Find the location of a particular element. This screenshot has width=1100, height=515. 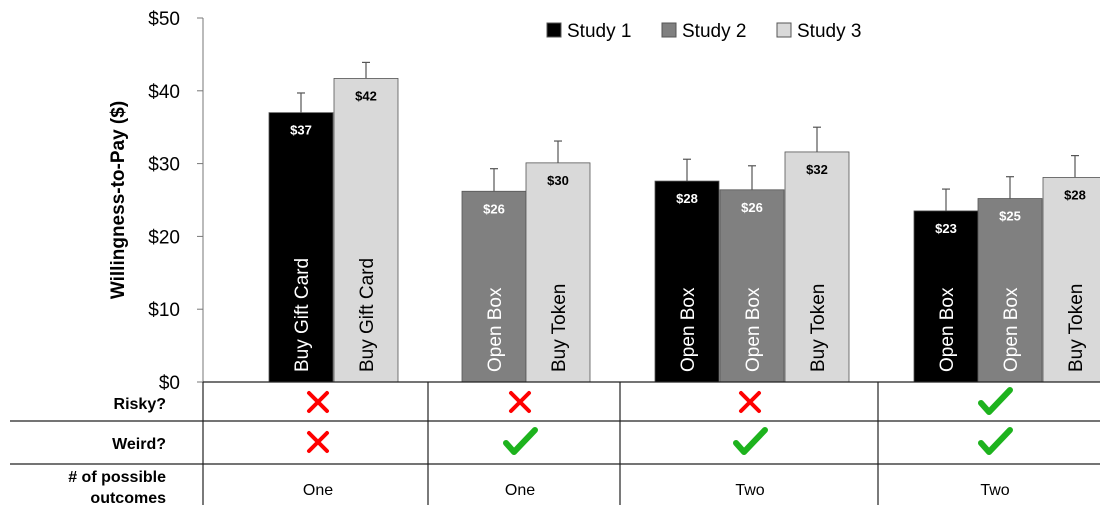

row-label-outcomes: # of possible is located at coordinates (117, 477).